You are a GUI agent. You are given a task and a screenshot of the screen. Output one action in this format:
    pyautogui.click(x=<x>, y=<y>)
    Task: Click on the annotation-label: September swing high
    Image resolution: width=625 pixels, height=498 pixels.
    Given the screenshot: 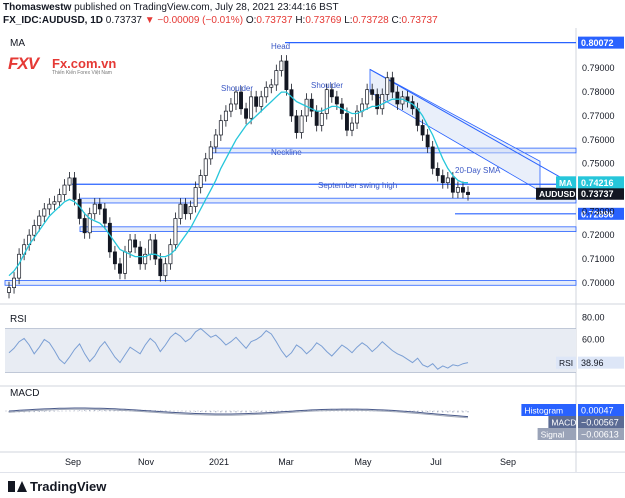 What is the action you would take?
    pyautogui.click(x=357, y=185)
    